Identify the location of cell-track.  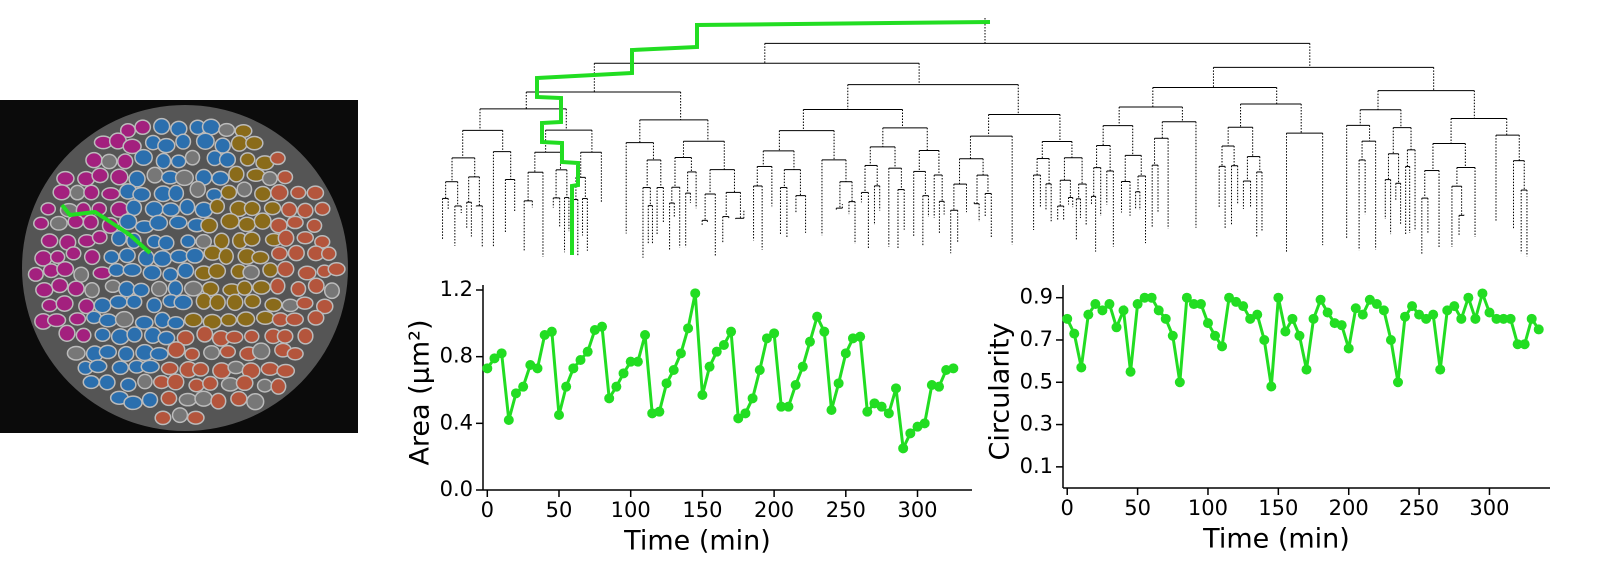
(106, 229).